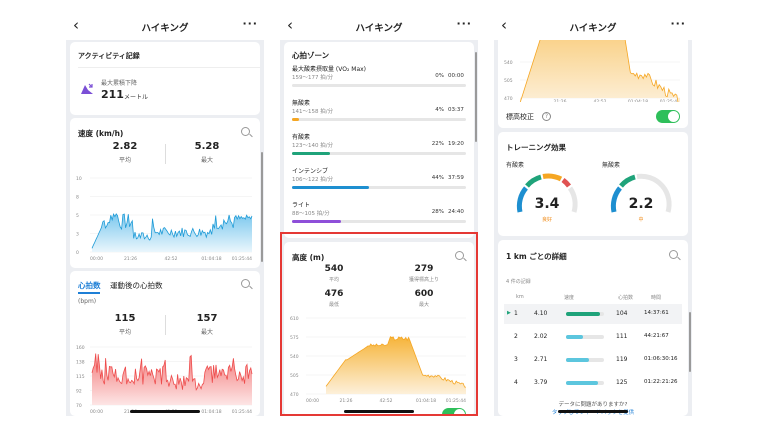 This screenshot has height=428, width=760. Describe the element at coordinates (124, 332) in the screenshot. I see `hr-avg-label: 平均` at that location.